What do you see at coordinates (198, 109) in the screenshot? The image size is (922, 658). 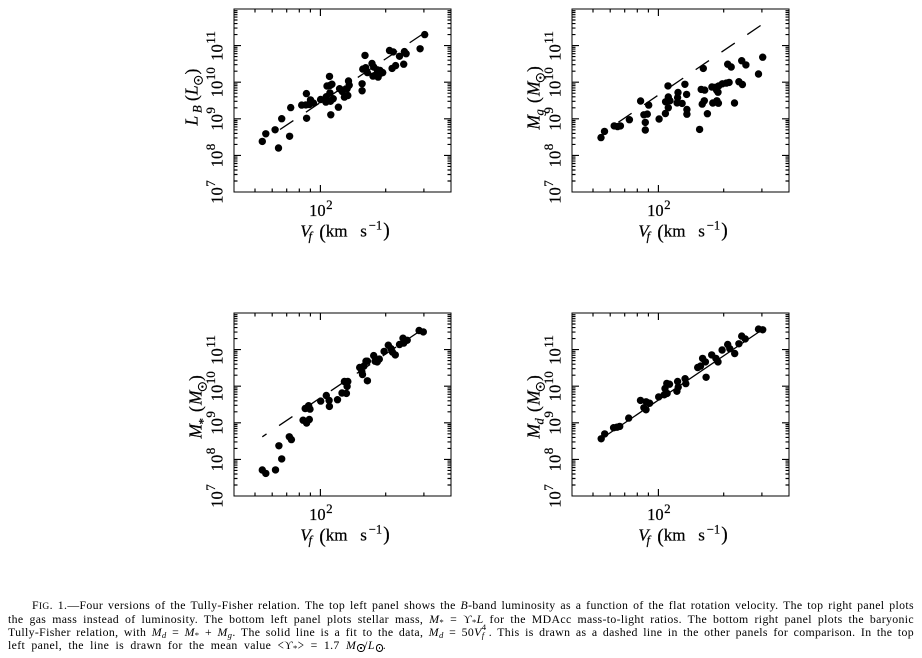 I see `svg-text: B` at bounding box center [198, 109].